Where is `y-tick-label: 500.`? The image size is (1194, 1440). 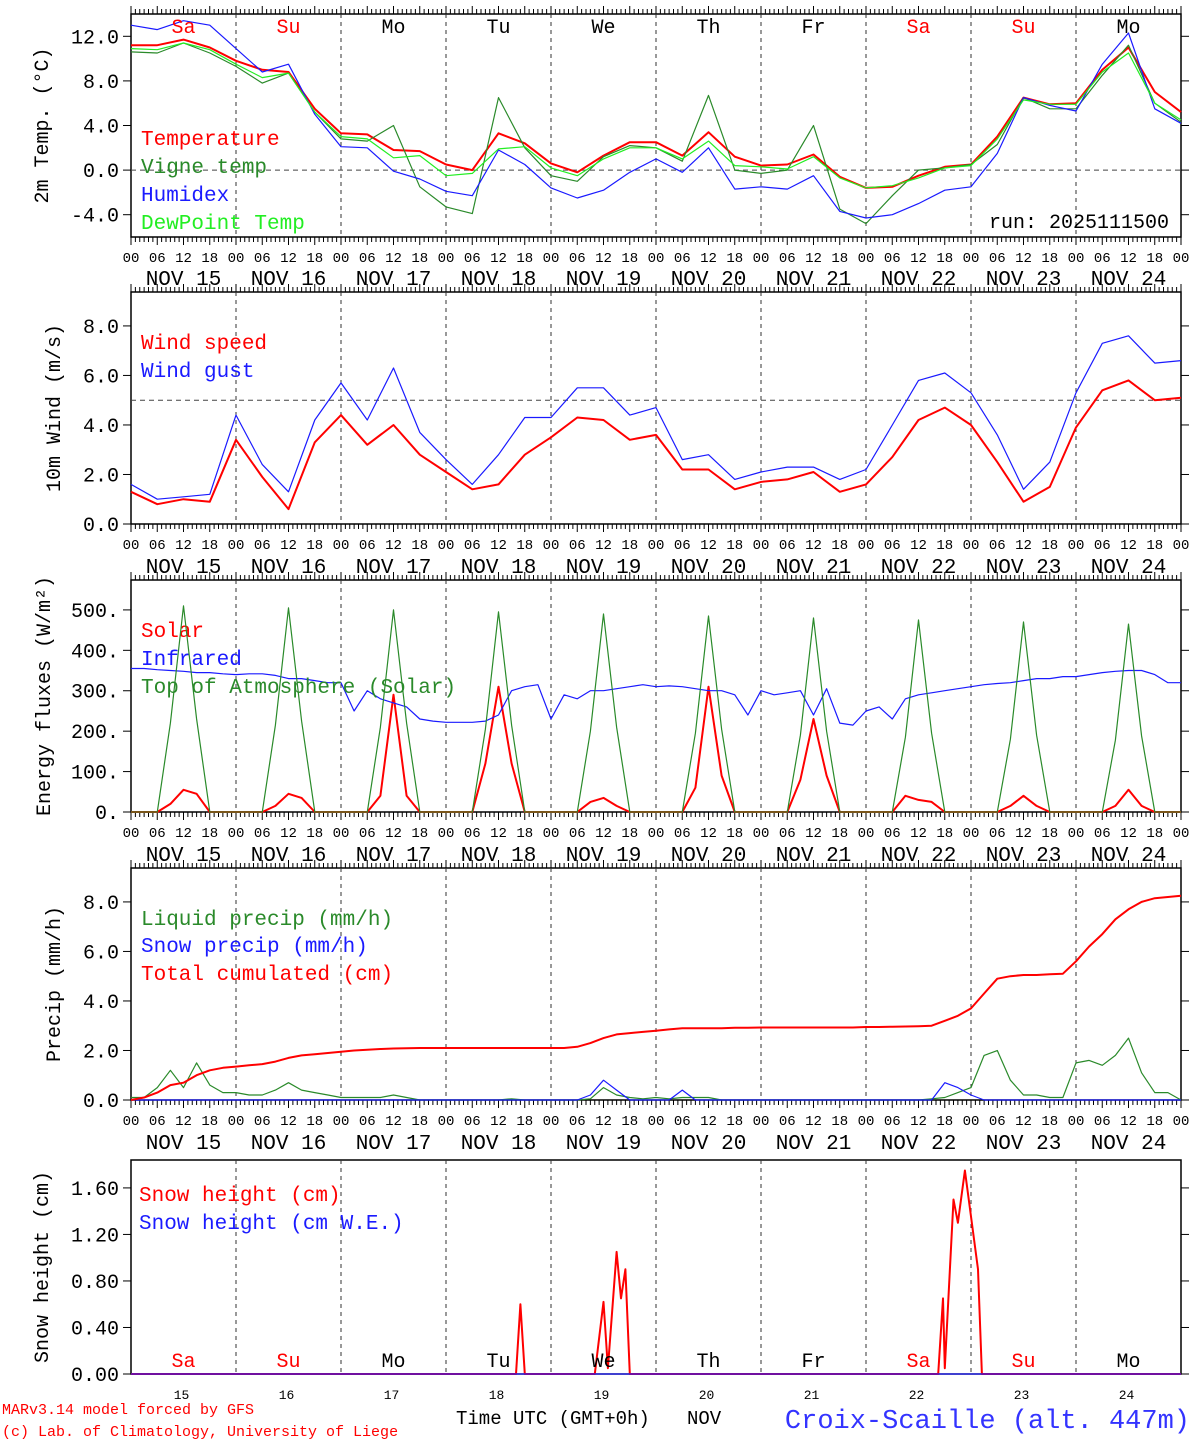
y-tick-label: 500. is located at coordinates (95, 612).